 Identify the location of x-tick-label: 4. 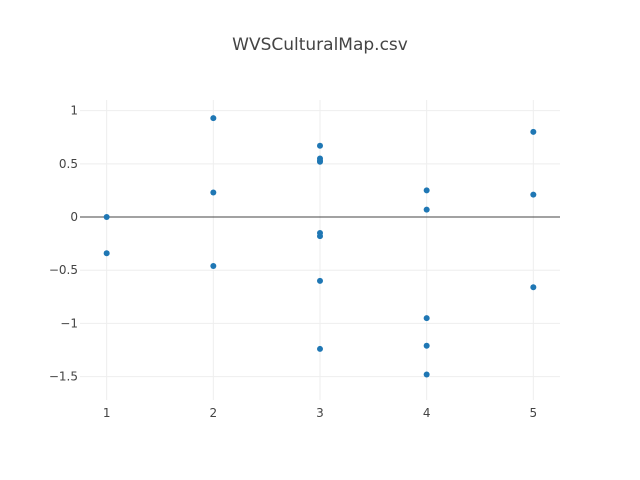
(427, 413).